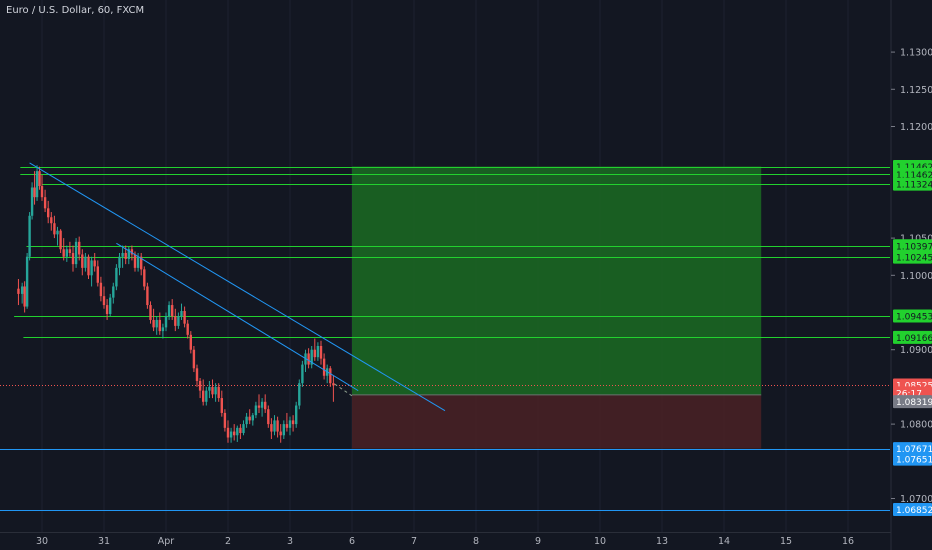 This screenshot has width=932, height=550. I want to click on level-badge: 1.11462, so click(914, 176).